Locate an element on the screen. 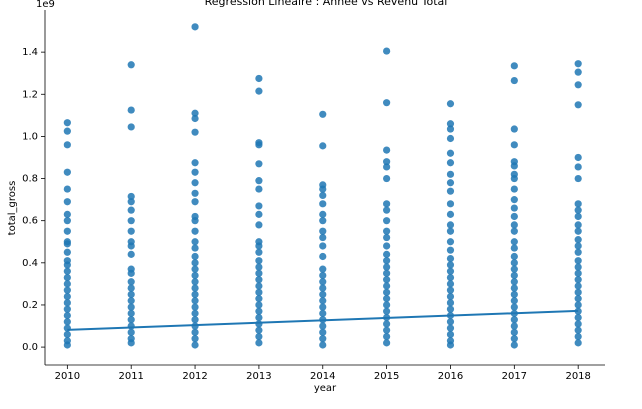  y-tick-label: 0.2 is located at coordinates (30, 305).